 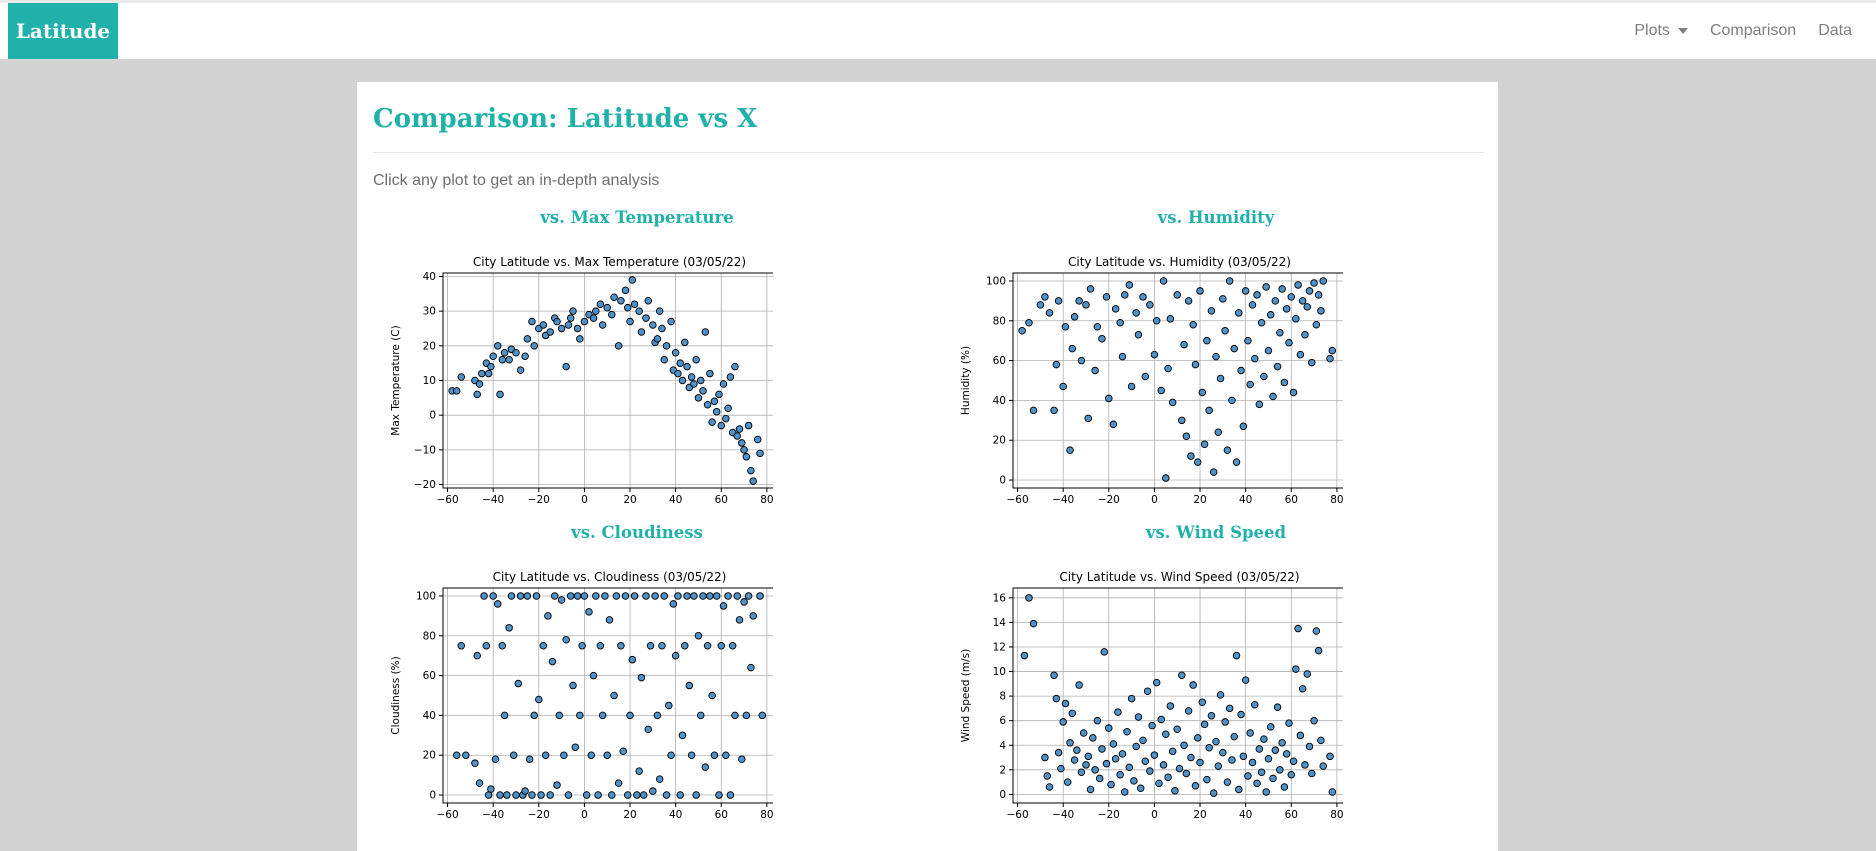 What do you see at coordinates (1753, 30) in the screenshot?
I see `nav-comparison-link: Comparison` at bounding box center [1753, 30].